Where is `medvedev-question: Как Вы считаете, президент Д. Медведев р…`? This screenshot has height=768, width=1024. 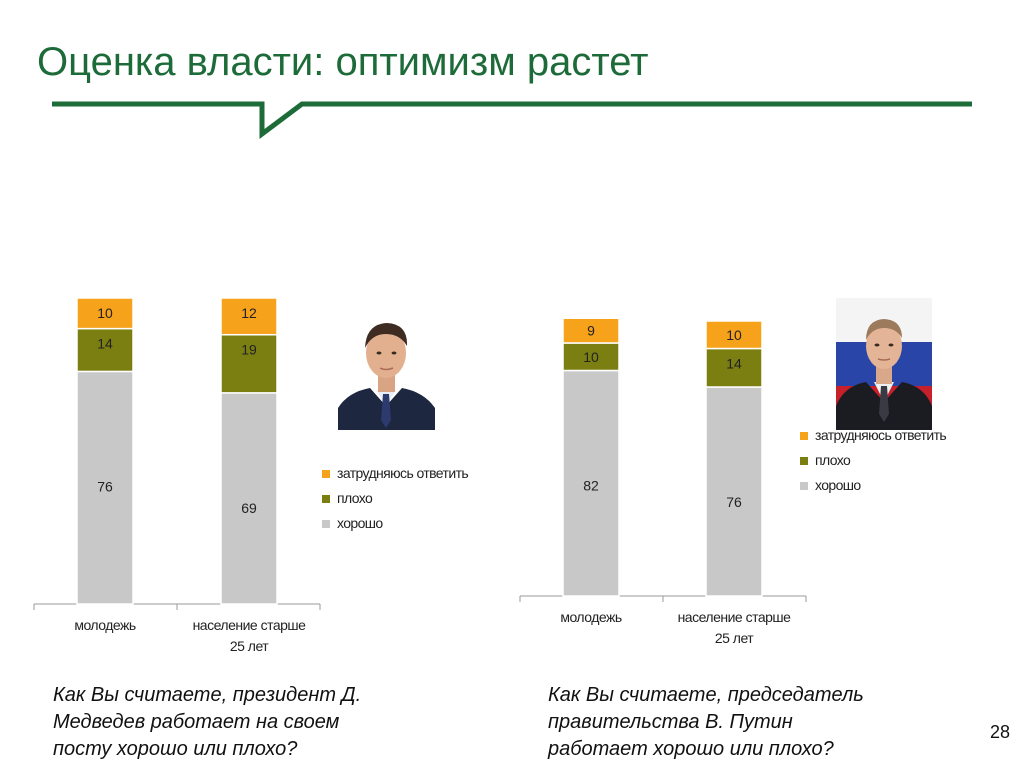
medvedev-question: Как Вы считаете, президент Д. Медведев р… is located at coordinates (207, 722).